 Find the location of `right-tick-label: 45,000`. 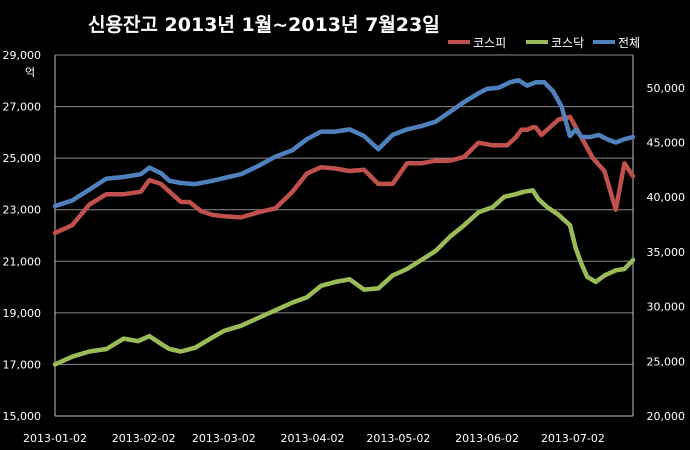

right-tick-label: 45,000 is located at coordinates (666, 143).